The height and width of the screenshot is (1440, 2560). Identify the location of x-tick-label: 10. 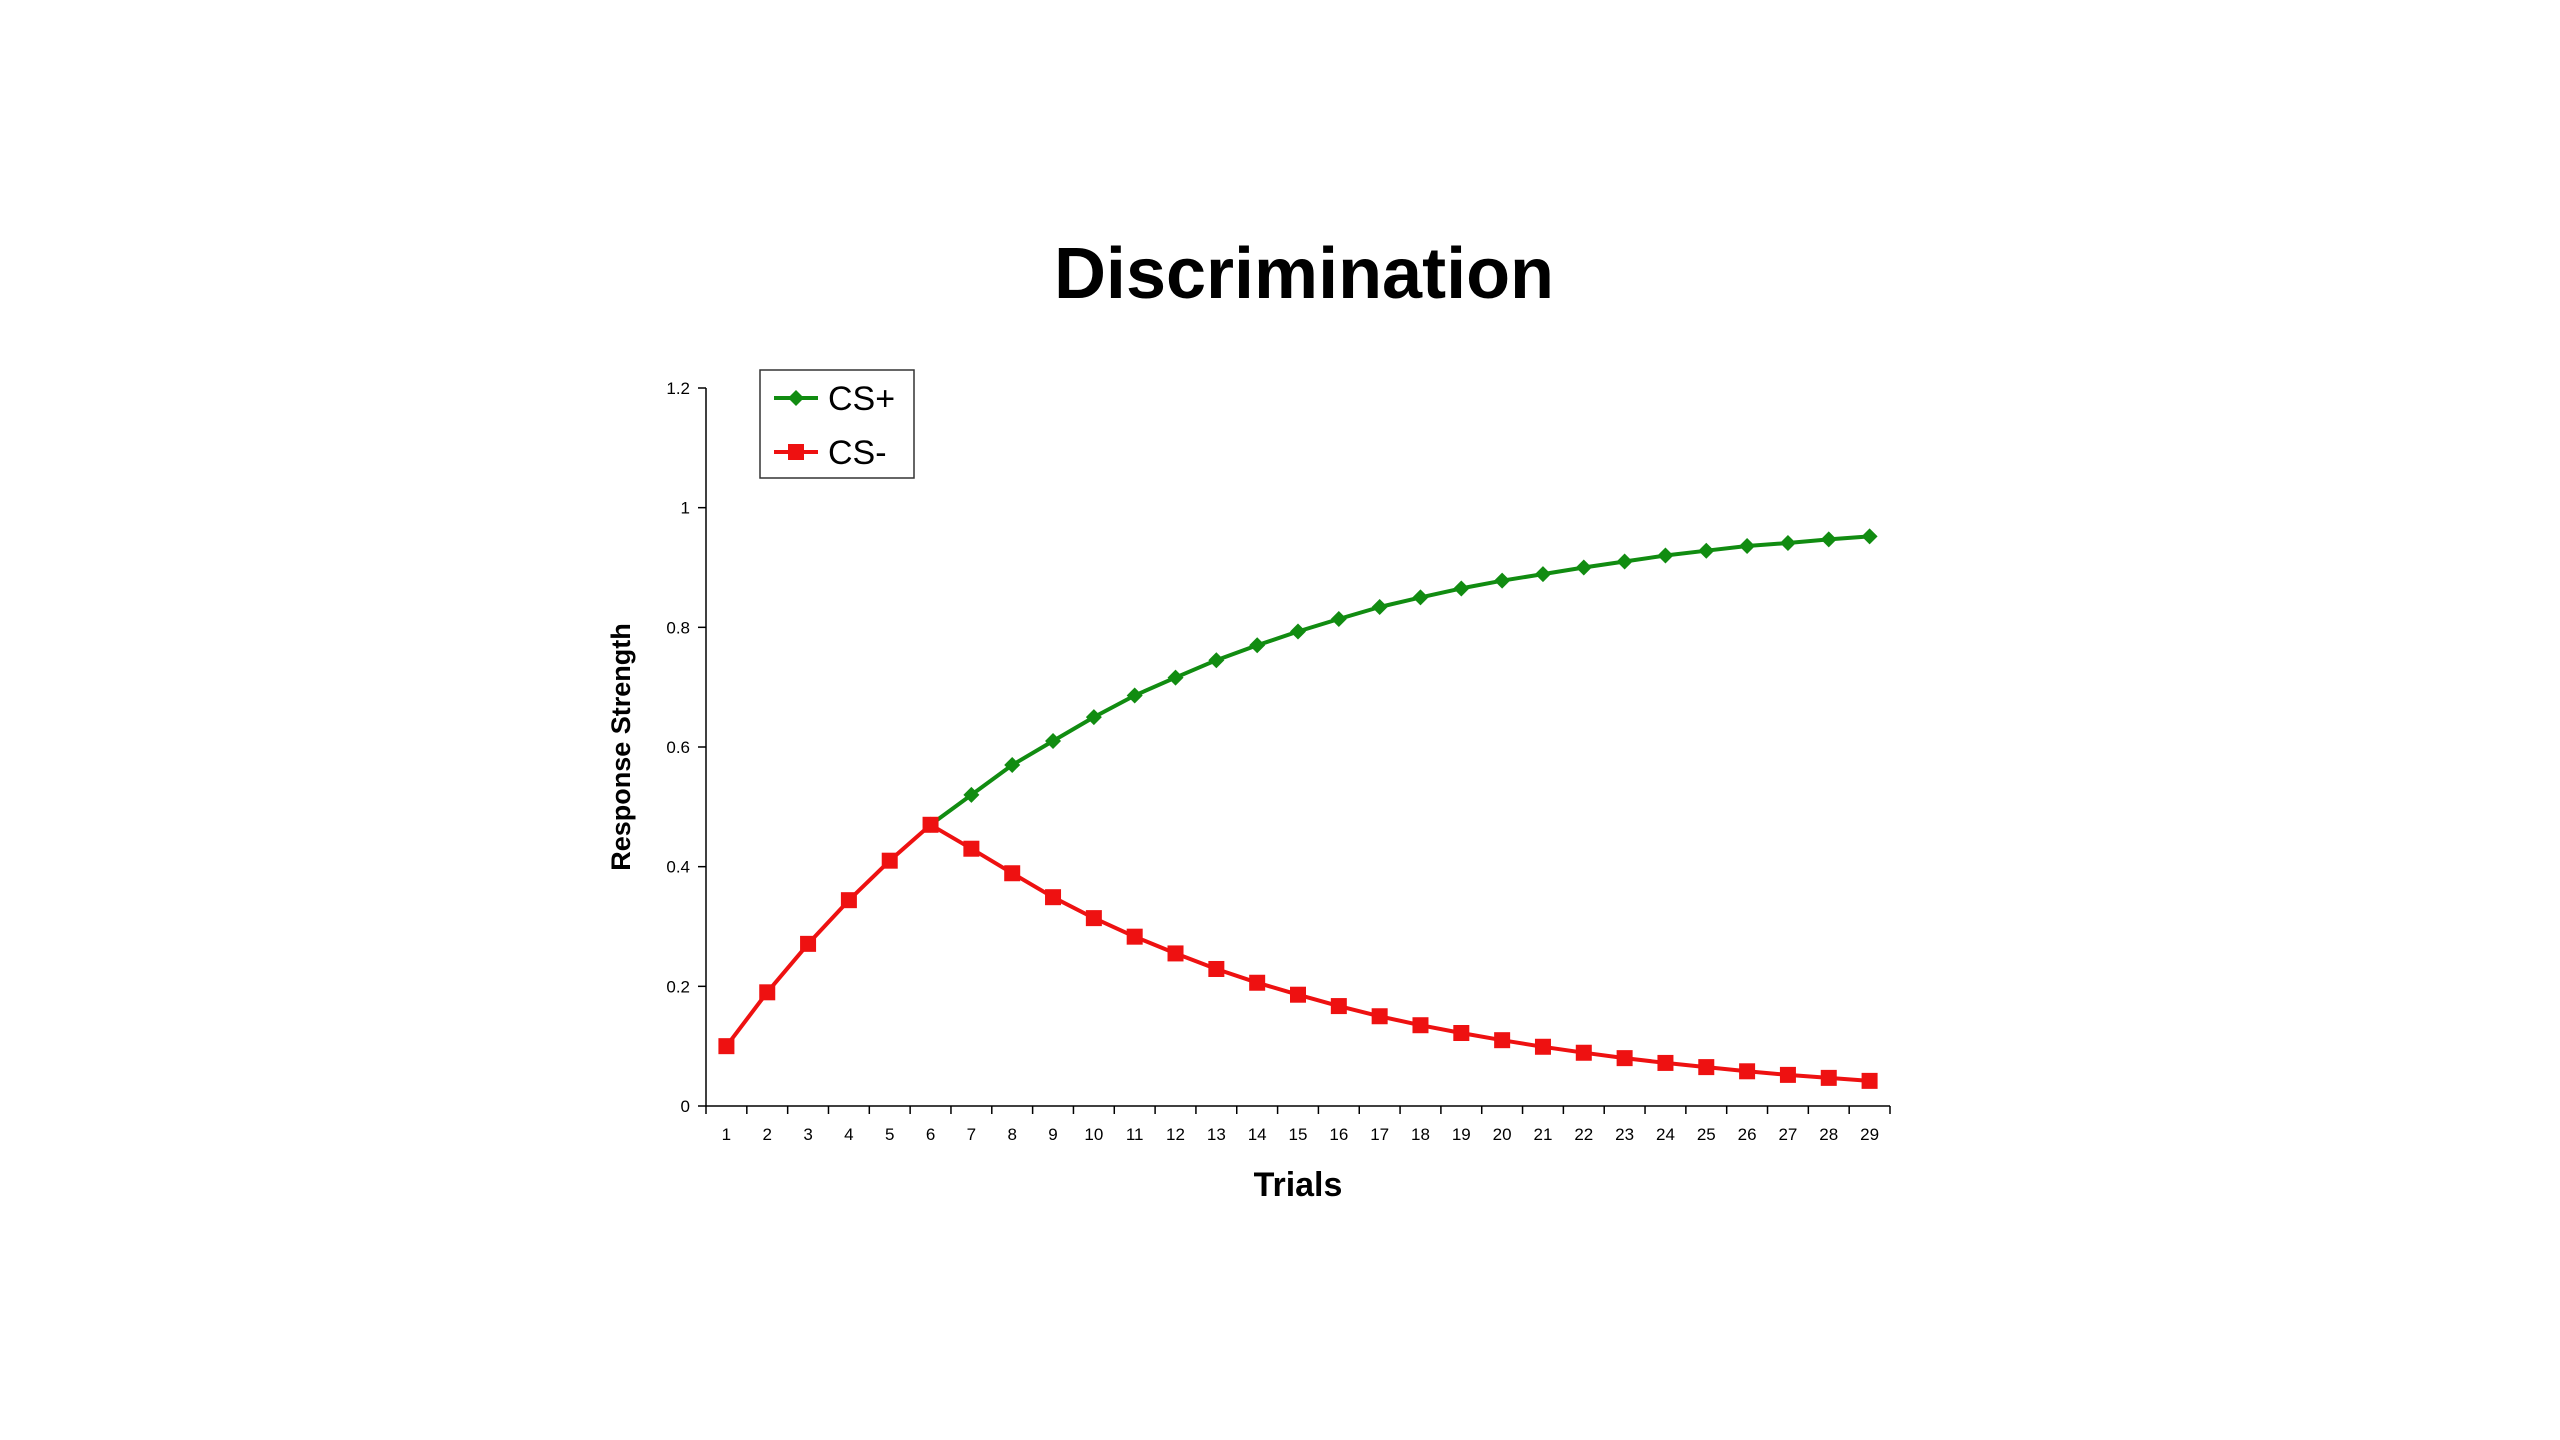
(1093, 1134).